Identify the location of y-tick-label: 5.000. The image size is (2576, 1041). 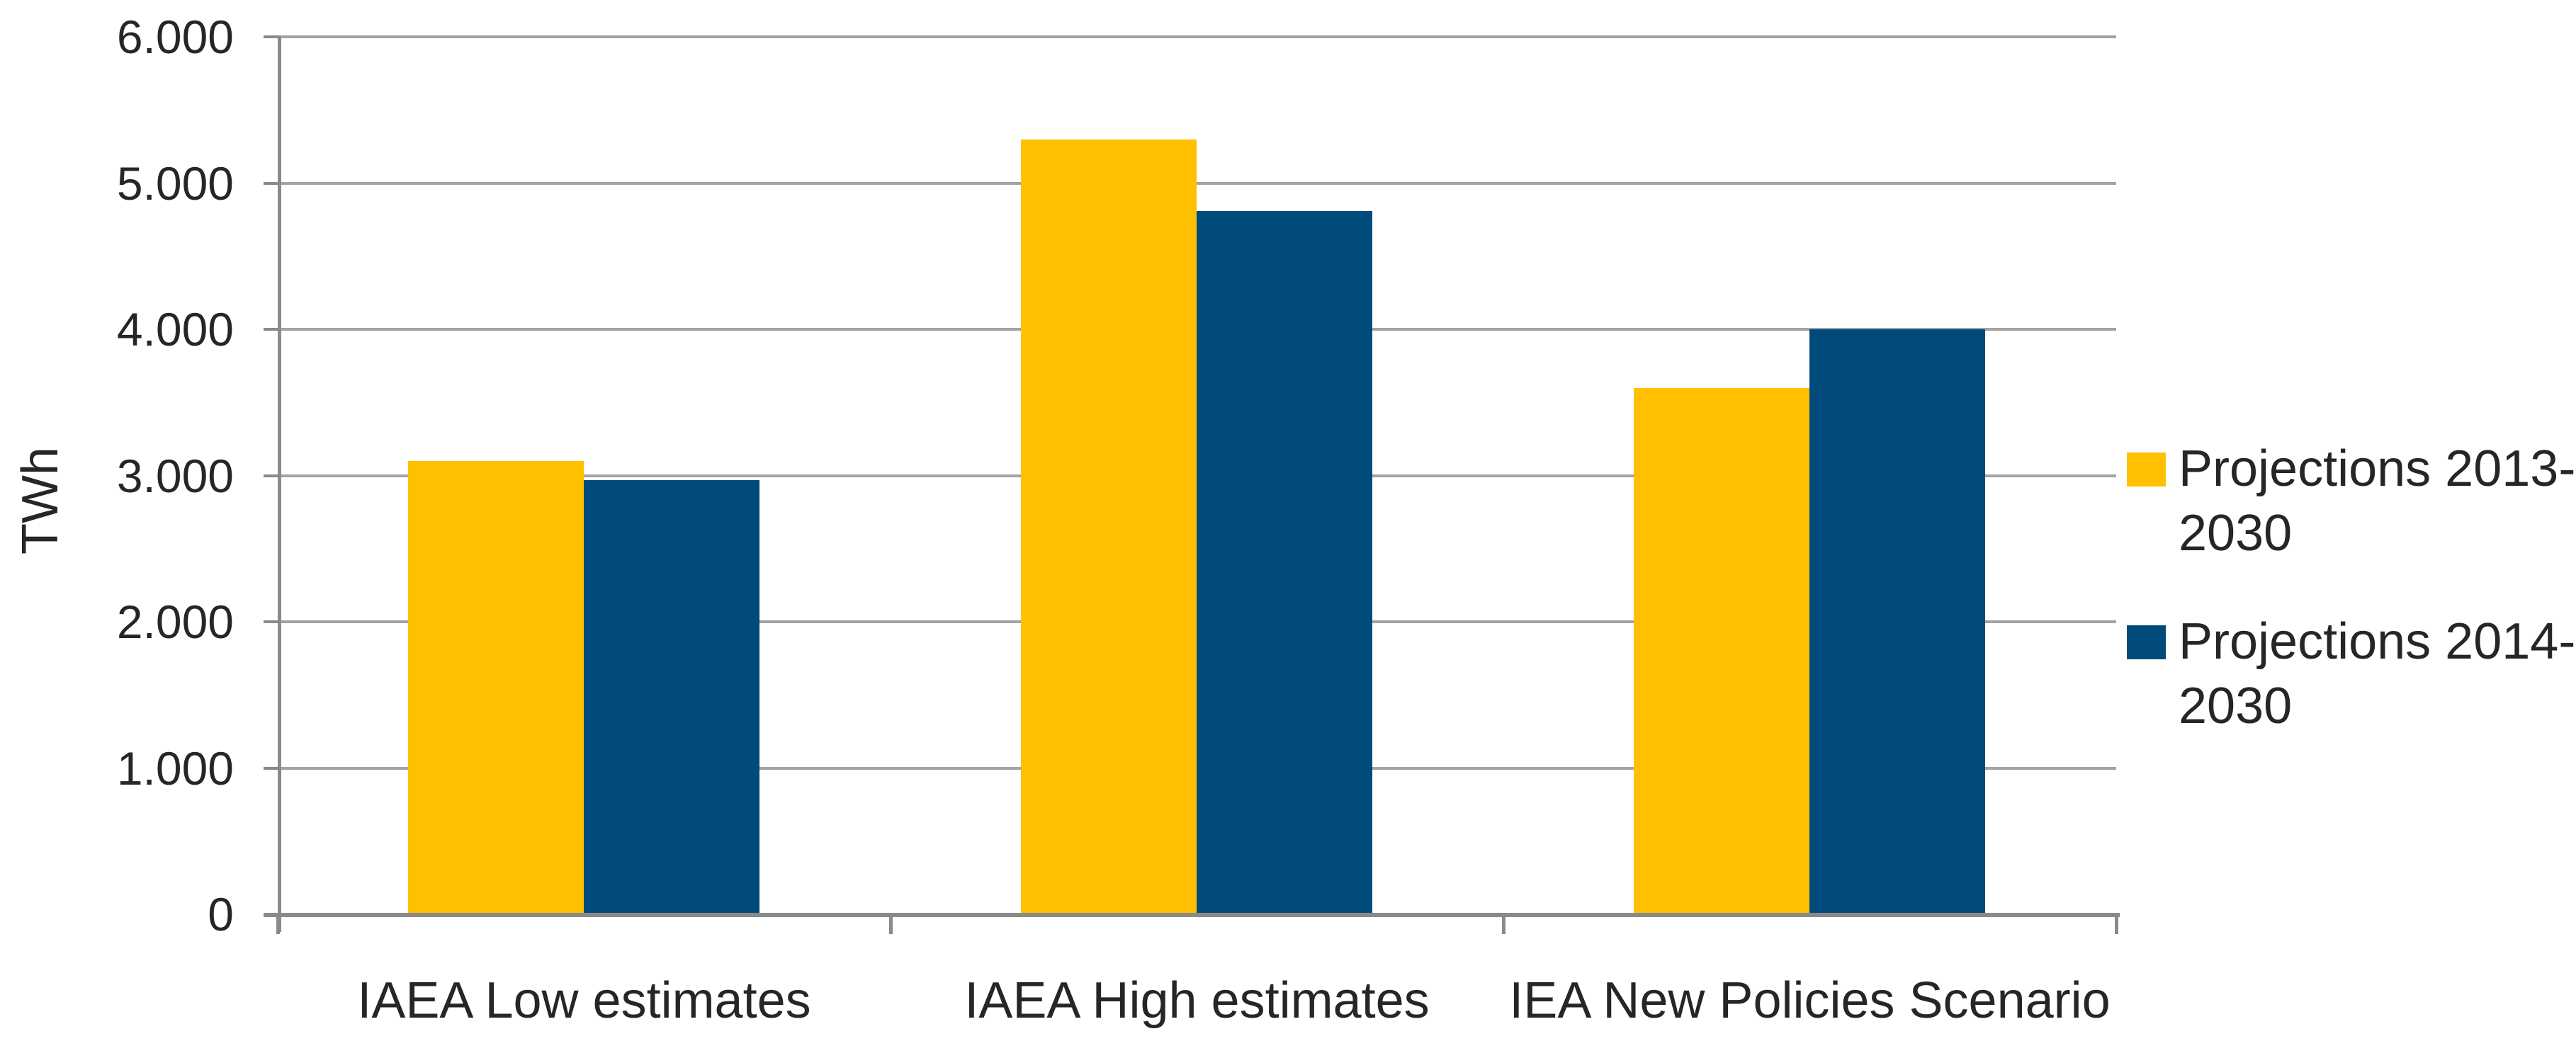
(175, 183).